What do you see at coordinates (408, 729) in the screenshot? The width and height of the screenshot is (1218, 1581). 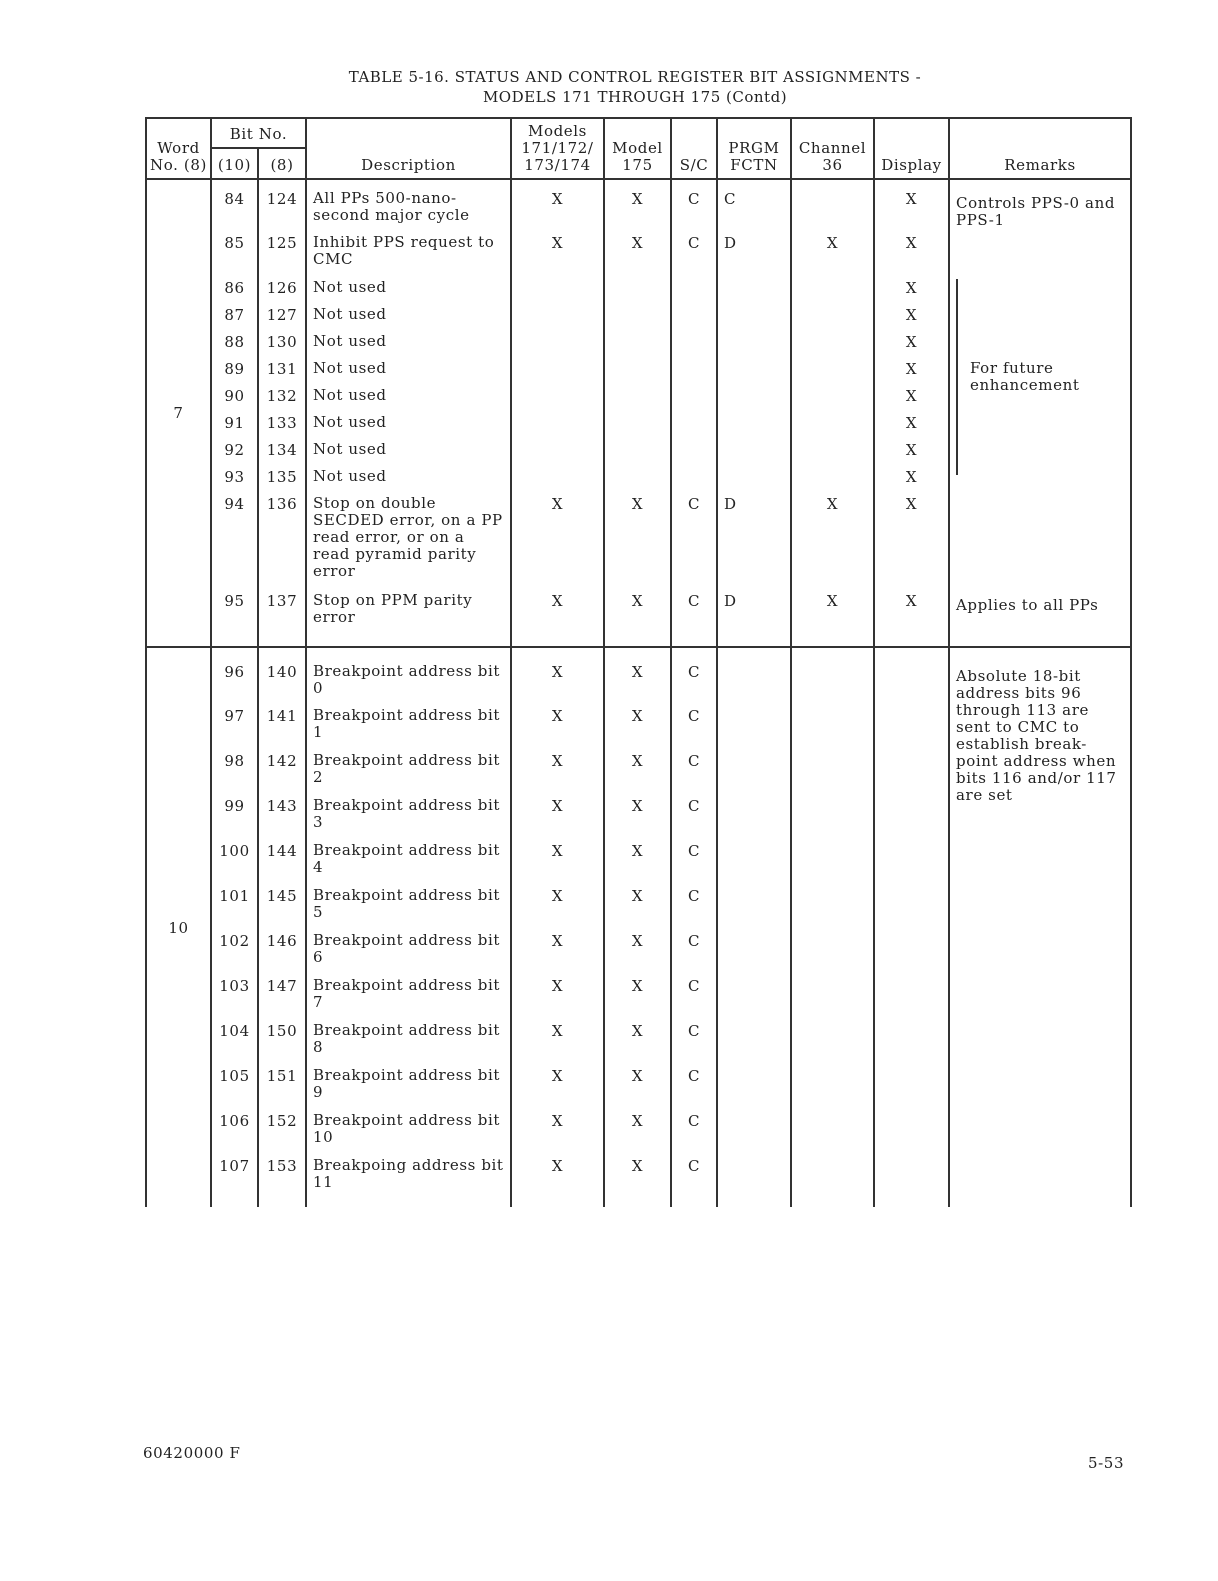 I see `cell-description: Breakpoint address bit 1` at bounding box center [408, 729].